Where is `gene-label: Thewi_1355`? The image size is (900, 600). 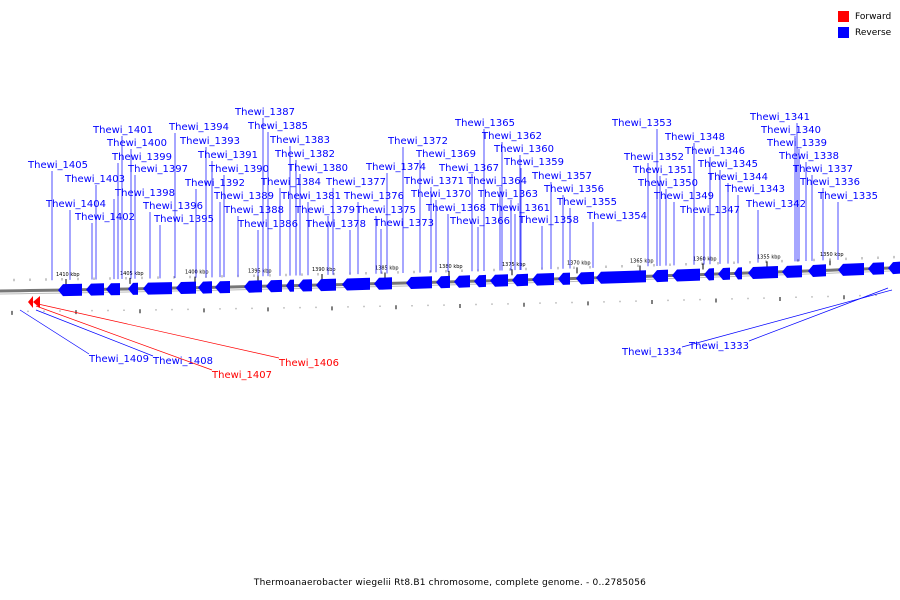
gene-label: Thewi_1355 is located at coordinates (586, 202).